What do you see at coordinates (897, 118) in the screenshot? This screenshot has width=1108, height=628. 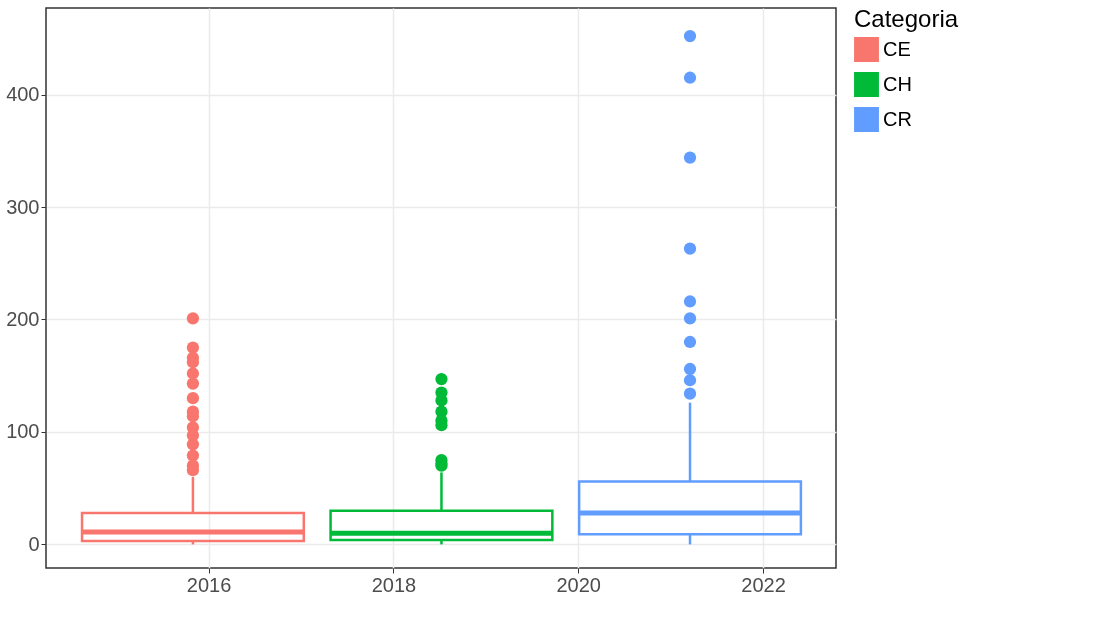 I see `legend-label: CR` at bounding box center [897, 118].